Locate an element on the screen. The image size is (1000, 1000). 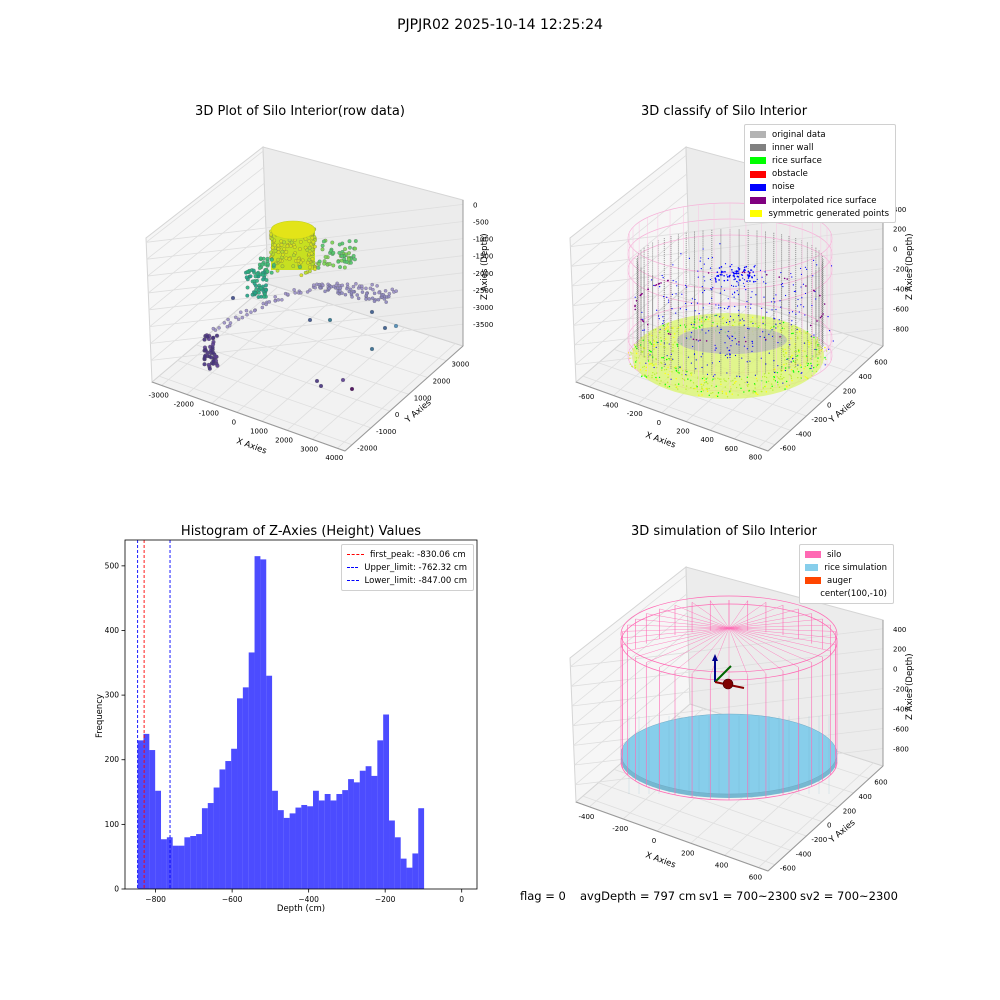
y-tick-label: 2000 is located at coordinates (442, 382).